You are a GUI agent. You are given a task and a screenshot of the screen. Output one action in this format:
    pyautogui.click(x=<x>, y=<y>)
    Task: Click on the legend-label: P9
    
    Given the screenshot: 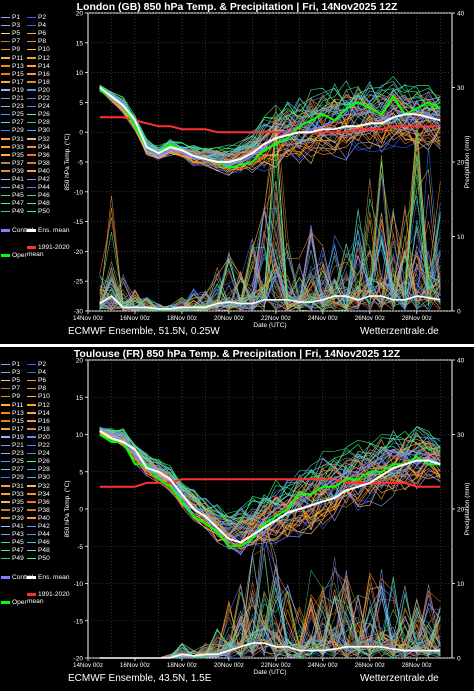 What is the action you would take?
    pyautogui.click(x=16, y=397)
    